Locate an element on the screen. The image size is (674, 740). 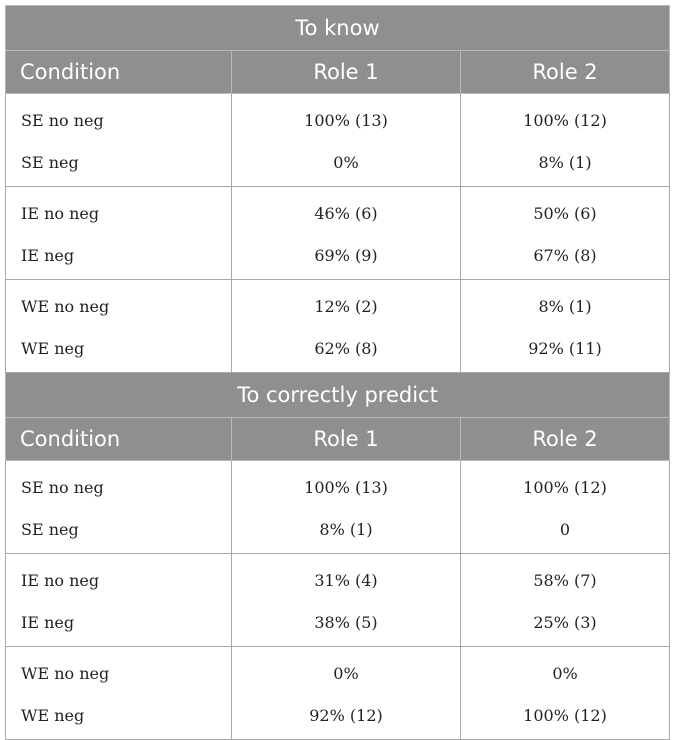
table-row: IE neg 38% (5) 25% (3) is located at coordinates (338, 624).